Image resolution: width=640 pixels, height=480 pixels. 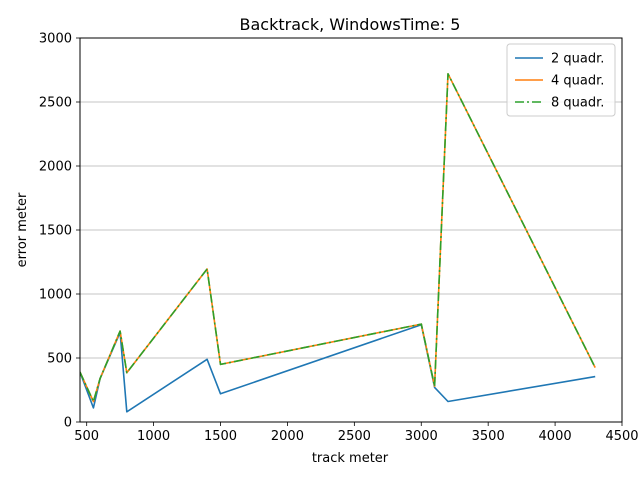 I want to click on y-axis: 0 500 1000 1500 2000 2500 3000, so click(x=59, y=231).